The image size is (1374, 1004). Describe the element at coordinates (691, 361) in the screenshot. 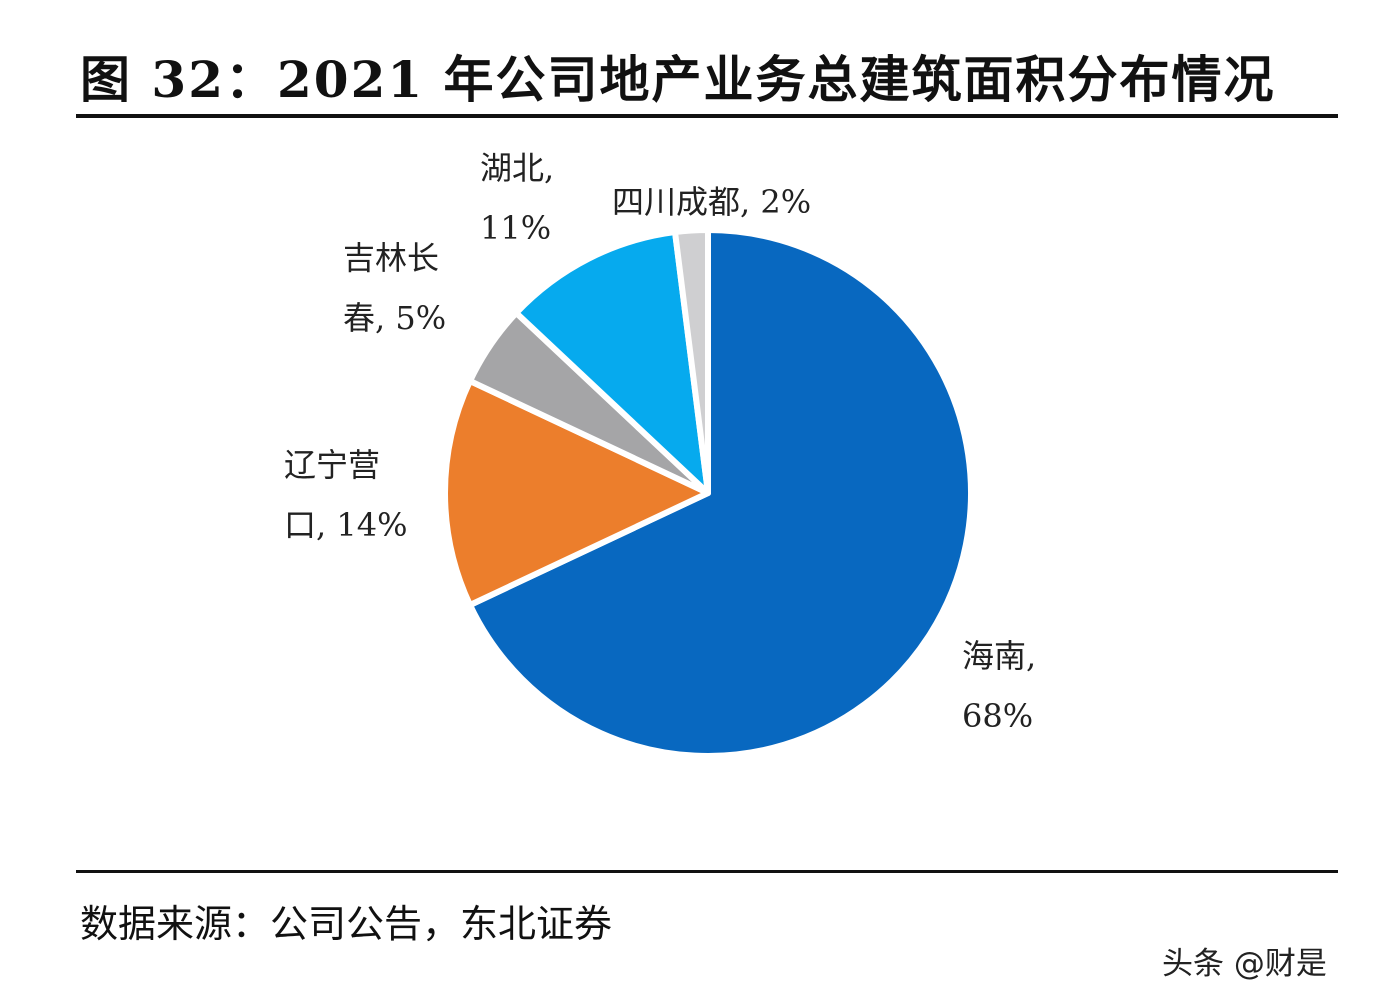

I see `pie-slice-sichuan` at that location.